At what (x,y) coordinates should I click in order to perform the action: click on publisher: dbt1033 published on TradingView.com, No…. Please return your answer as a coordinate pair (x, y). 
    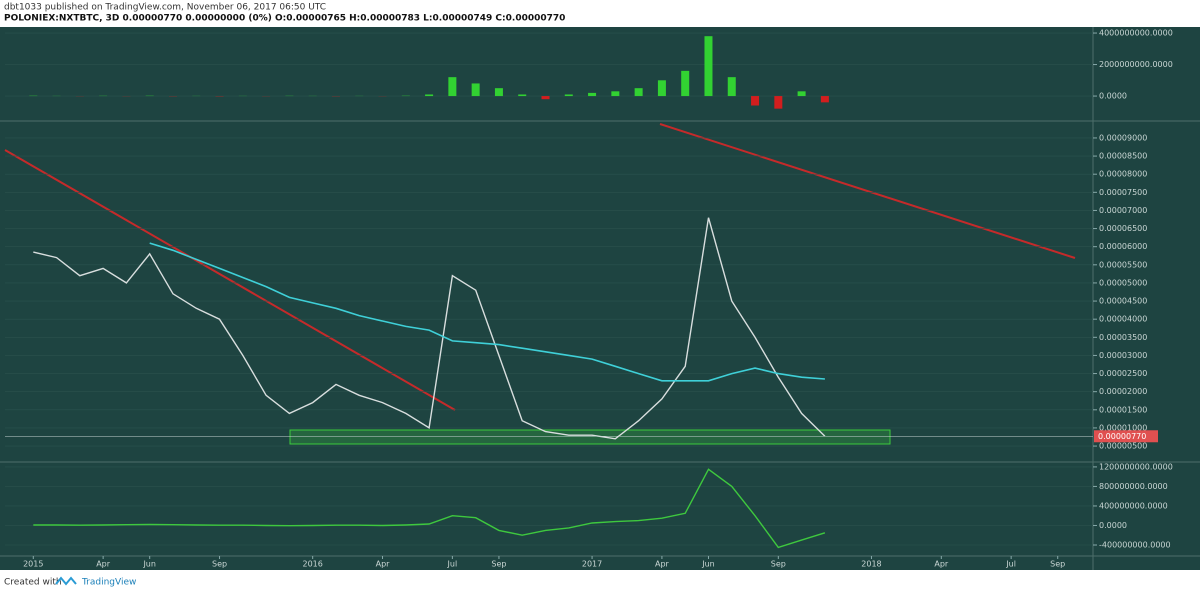
    Looking at the image, I should click on (165, 8).